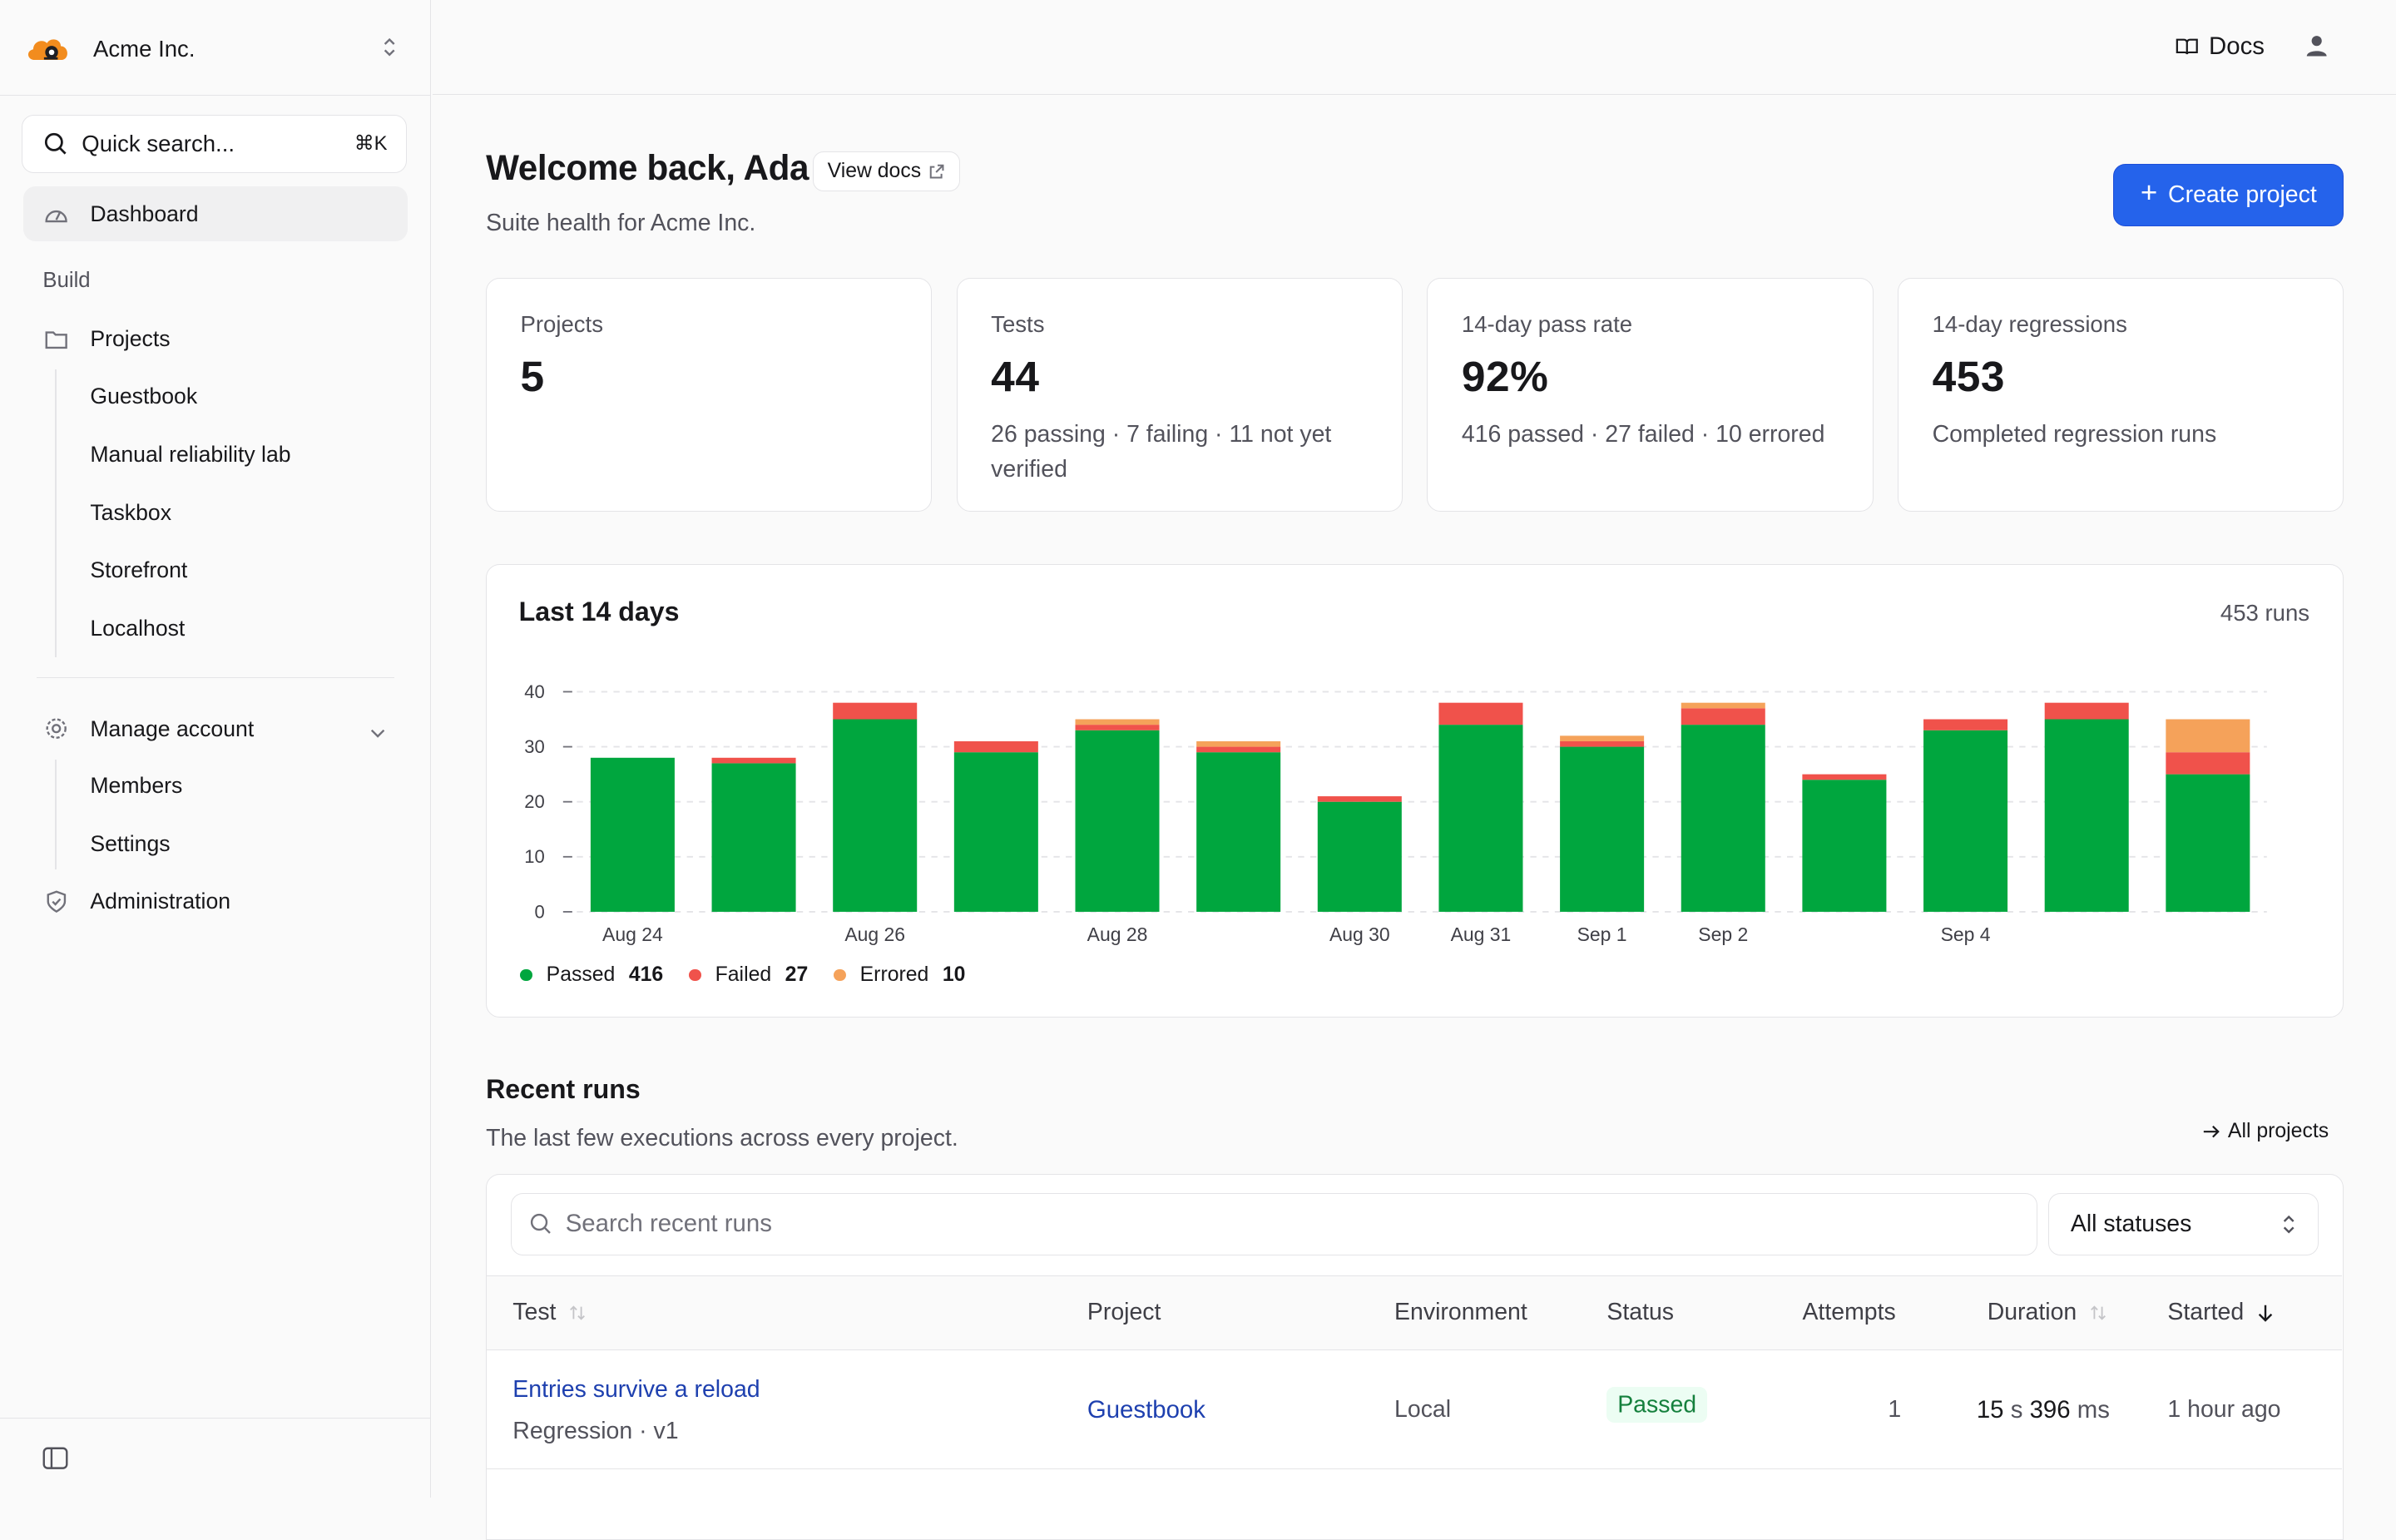 This screenshot has width=2396, height=1540. What do you see at coordinates (1643, 434) in the screenshot?
I see `stat-detail: 416 passed · 27 failed · 10 errored` at bounding box center [1643, 434].